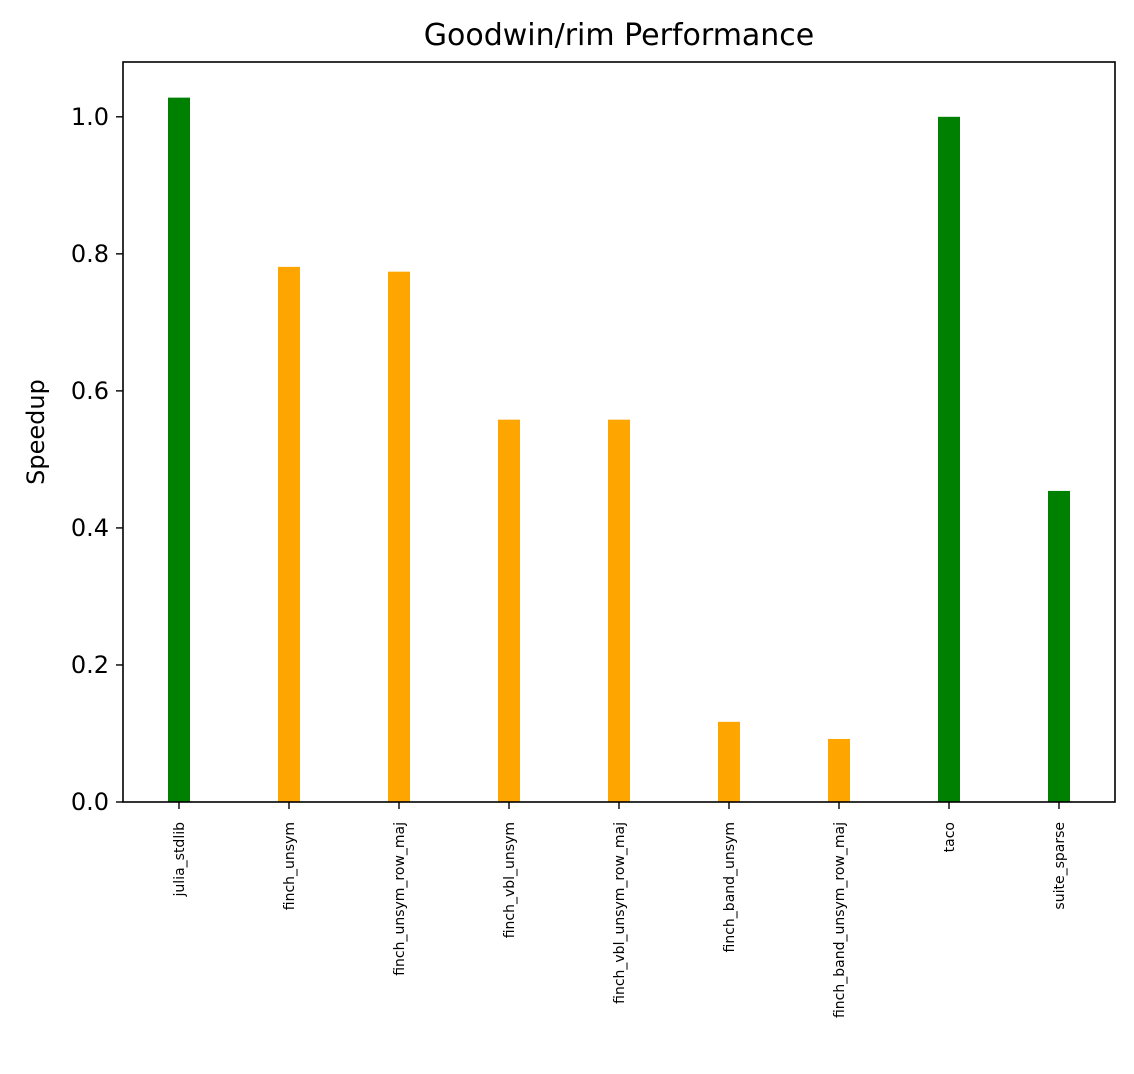  I want to click on y-axis-label: Speedup, so click(36, 432).